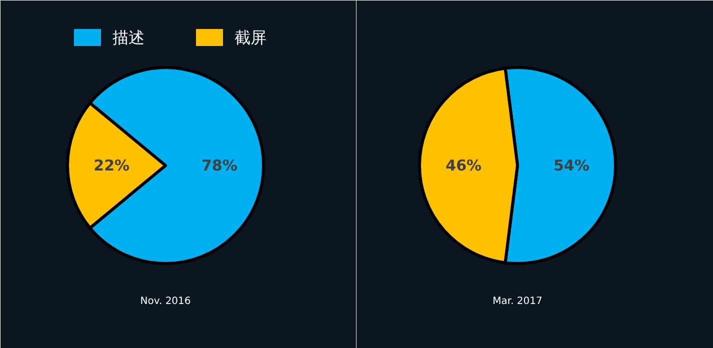 This screenshot has width=713, height=348. What do you see at coordinates (517, 301) in the screenshot?
I see `text: Mar. 2017` at bounding box center [517, 301].